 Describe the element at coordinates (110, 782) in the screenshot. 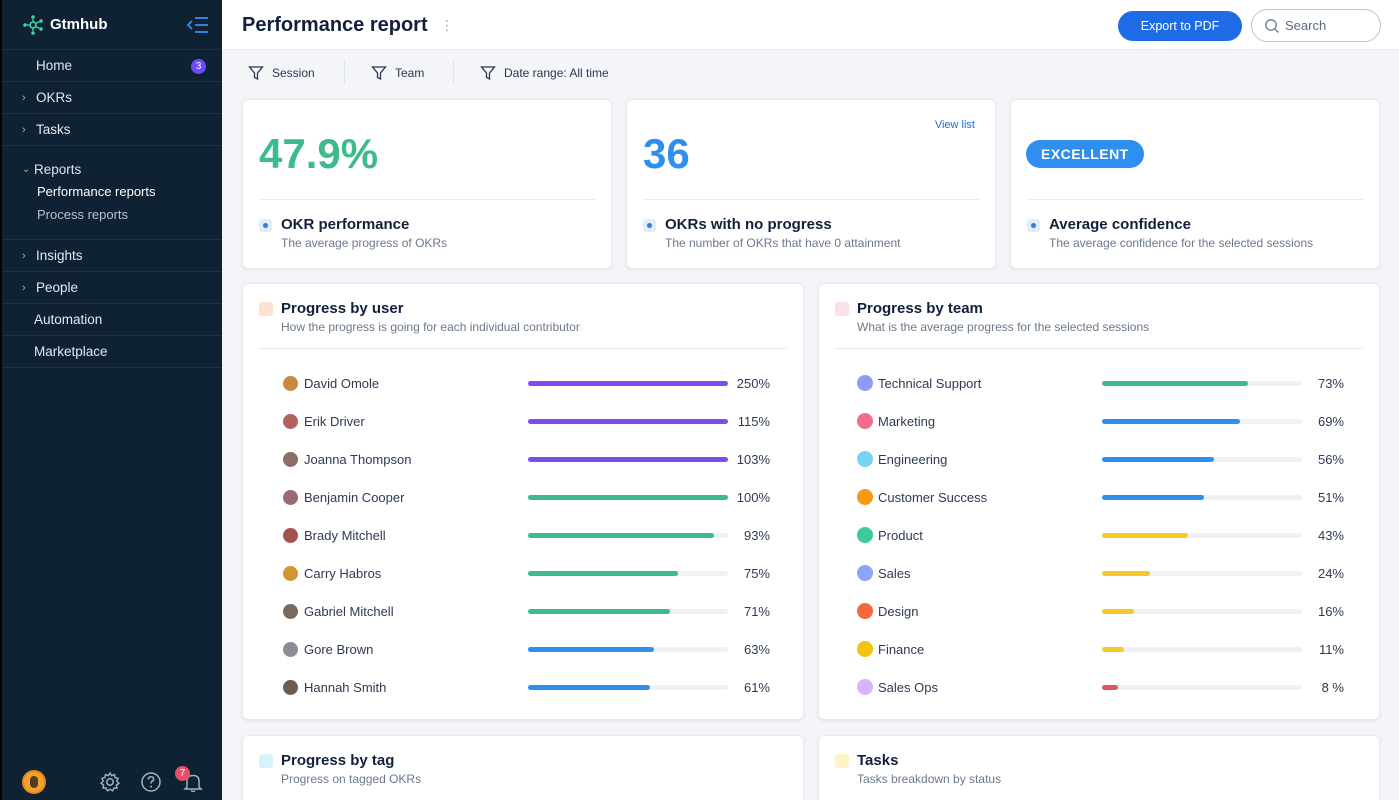

I see `gear-icon` at that location.